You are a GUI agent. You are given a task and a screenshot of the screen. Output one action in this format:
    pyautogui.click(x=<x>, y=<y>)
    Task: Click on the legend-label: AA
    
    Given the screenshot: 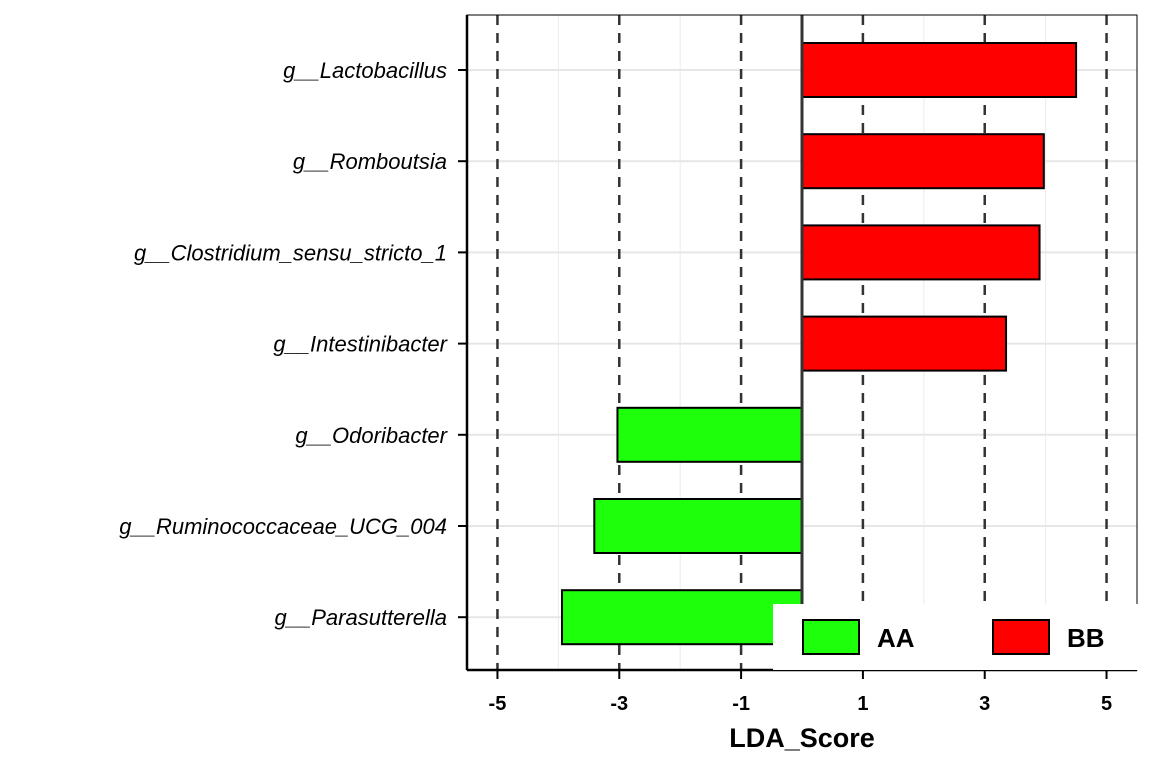 What is the action you would take?
    pyautogui.click(x=896, y=638)
    